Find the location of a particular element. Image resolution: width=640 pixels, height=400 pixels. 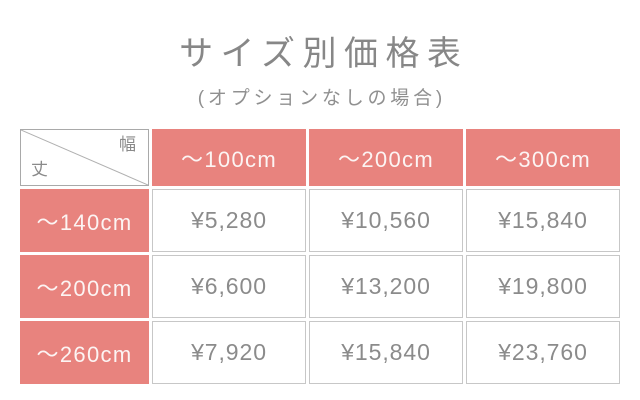

column-header-200cm: 〜200cm is located at coordinates (386, 157).